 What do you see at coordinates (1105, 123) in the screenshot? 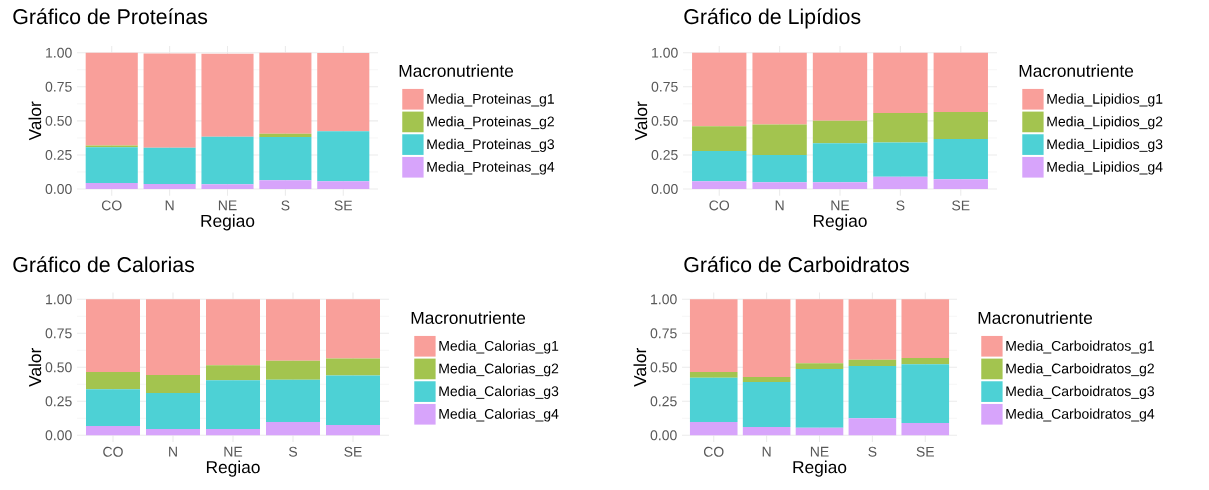
I see `legend-label: Media_Lipidios_g2` at bounding box center [1105, 123].